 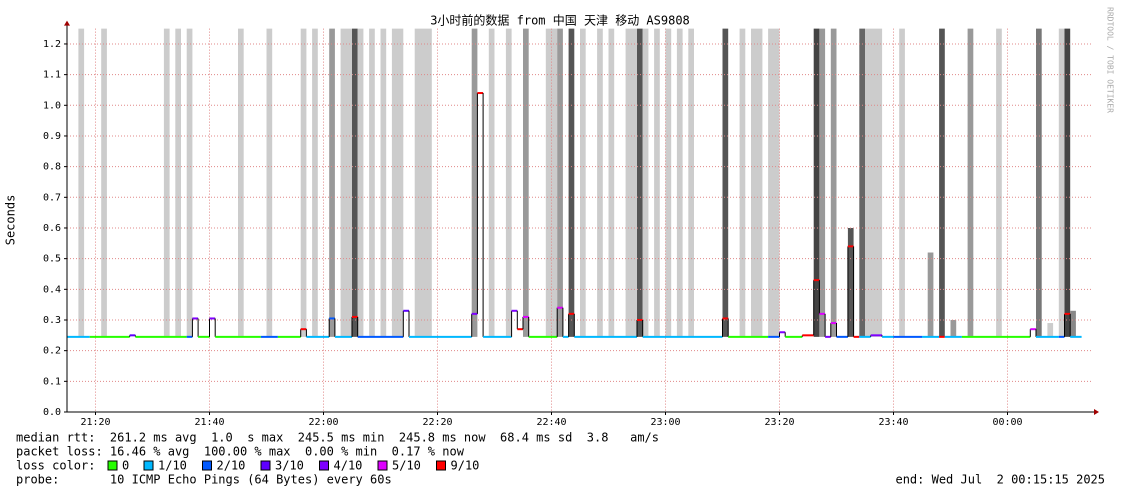 I want to click on y-tick-label: 0.6, so click(x=52, y=228).